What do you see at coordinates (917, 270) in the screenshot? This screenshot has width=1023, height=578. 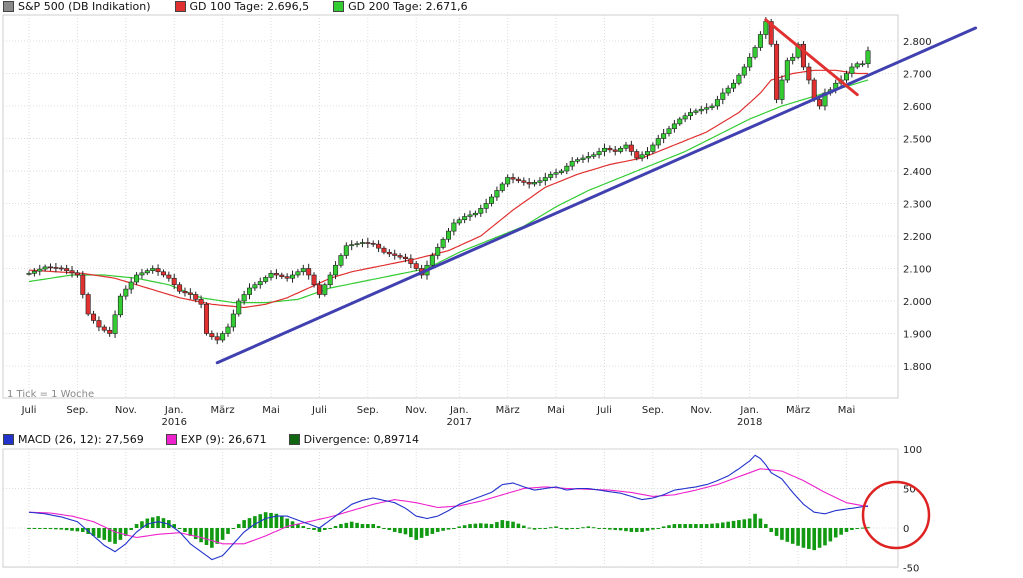 I see `price-y-tick-label: 2.100` at bounding box center [917, 270].